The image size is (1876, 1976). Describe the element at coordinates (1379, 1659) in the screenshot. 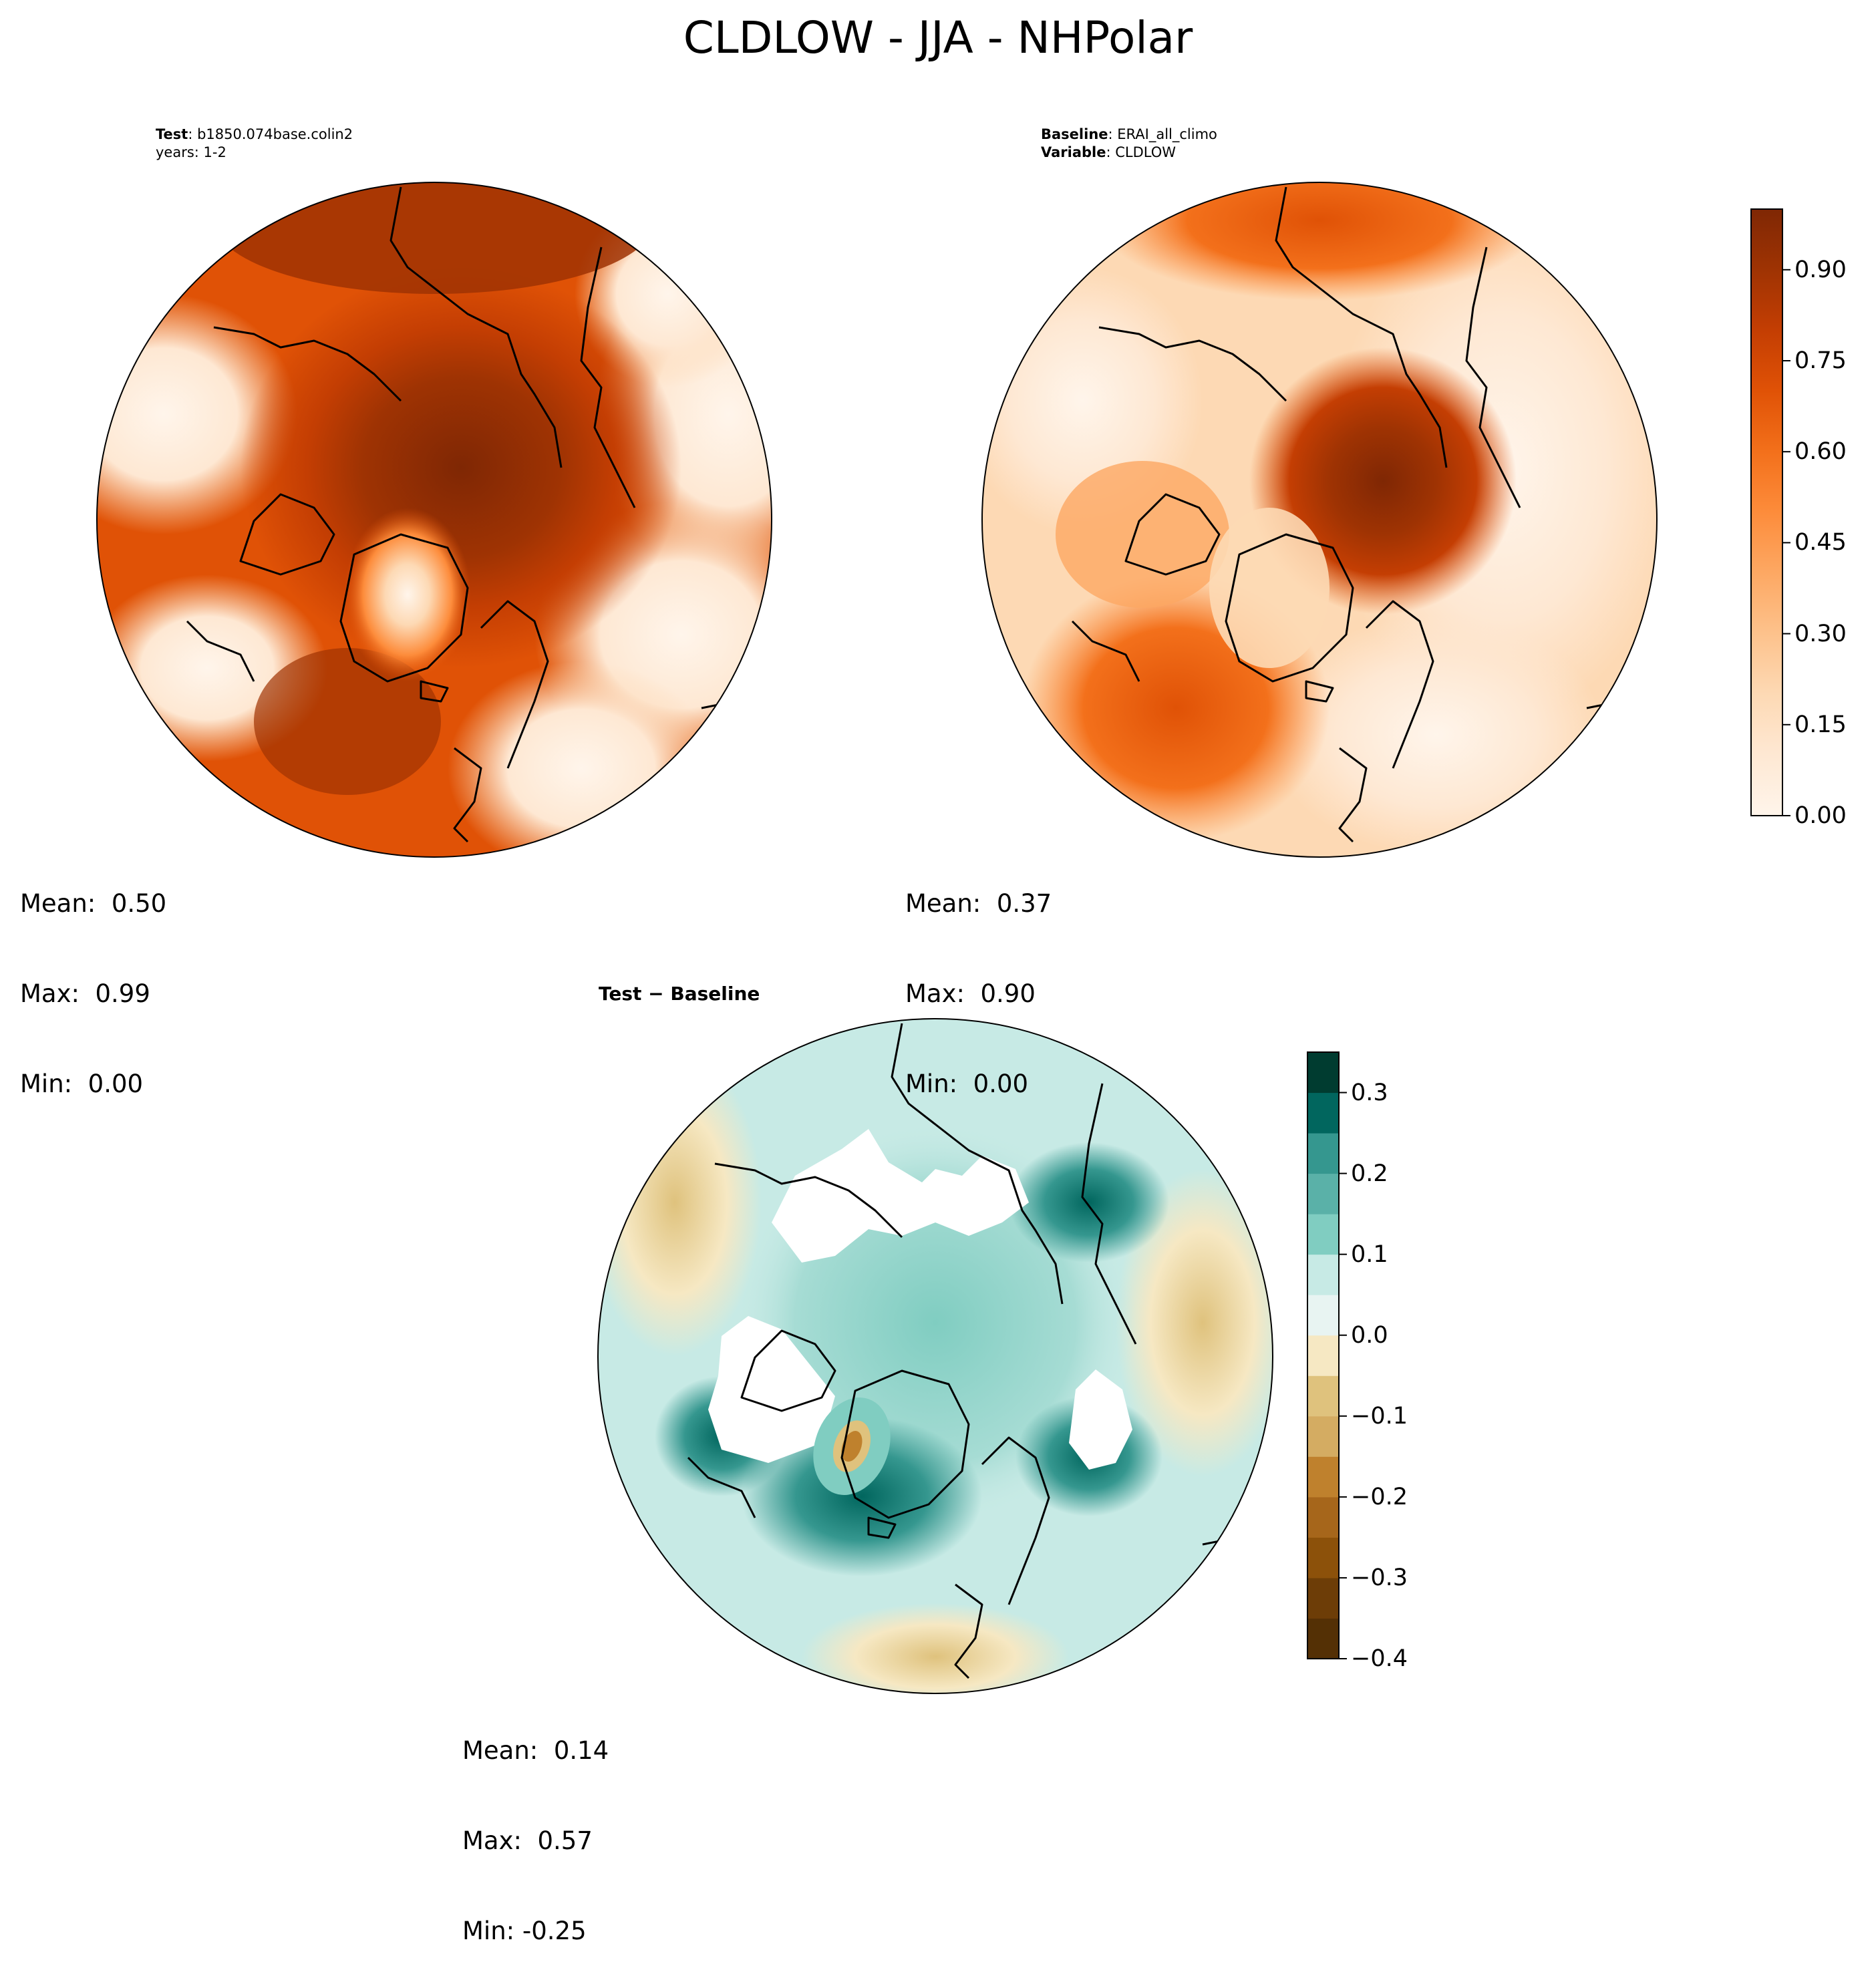

I see `colorbar-bottom-tick-label: −0.4` at that location.